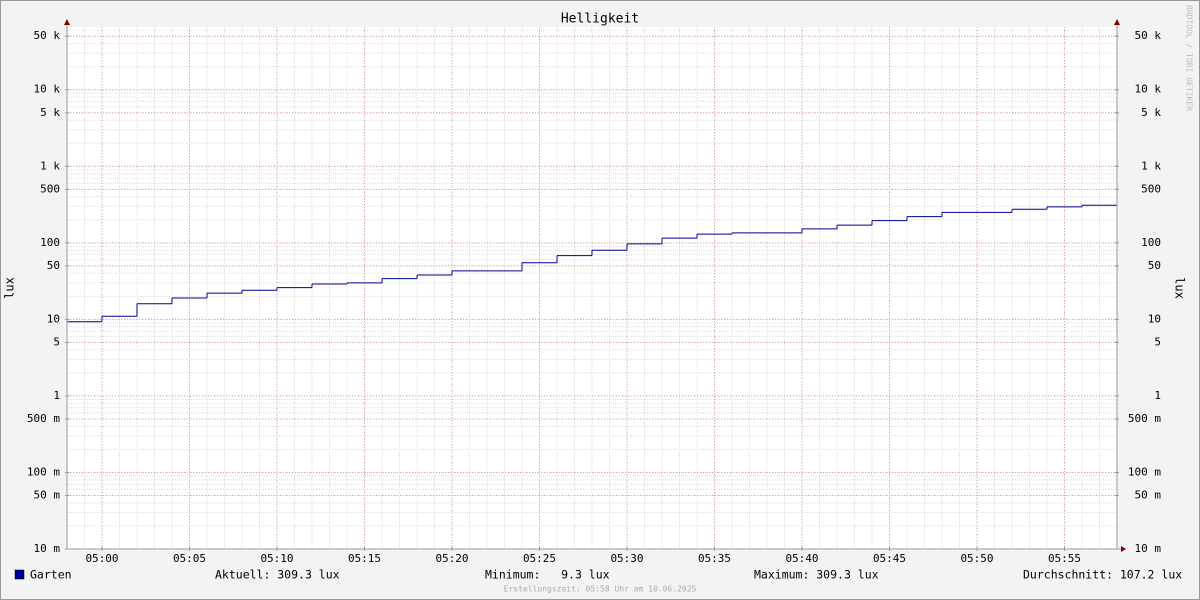 Image resolution: width=1200 pixels, height=600 pixels. What do you see at coordinates (1157, 395) in the screenshot?
I see `y-tick-label-right: 1` at bounding box center [1157, 395].